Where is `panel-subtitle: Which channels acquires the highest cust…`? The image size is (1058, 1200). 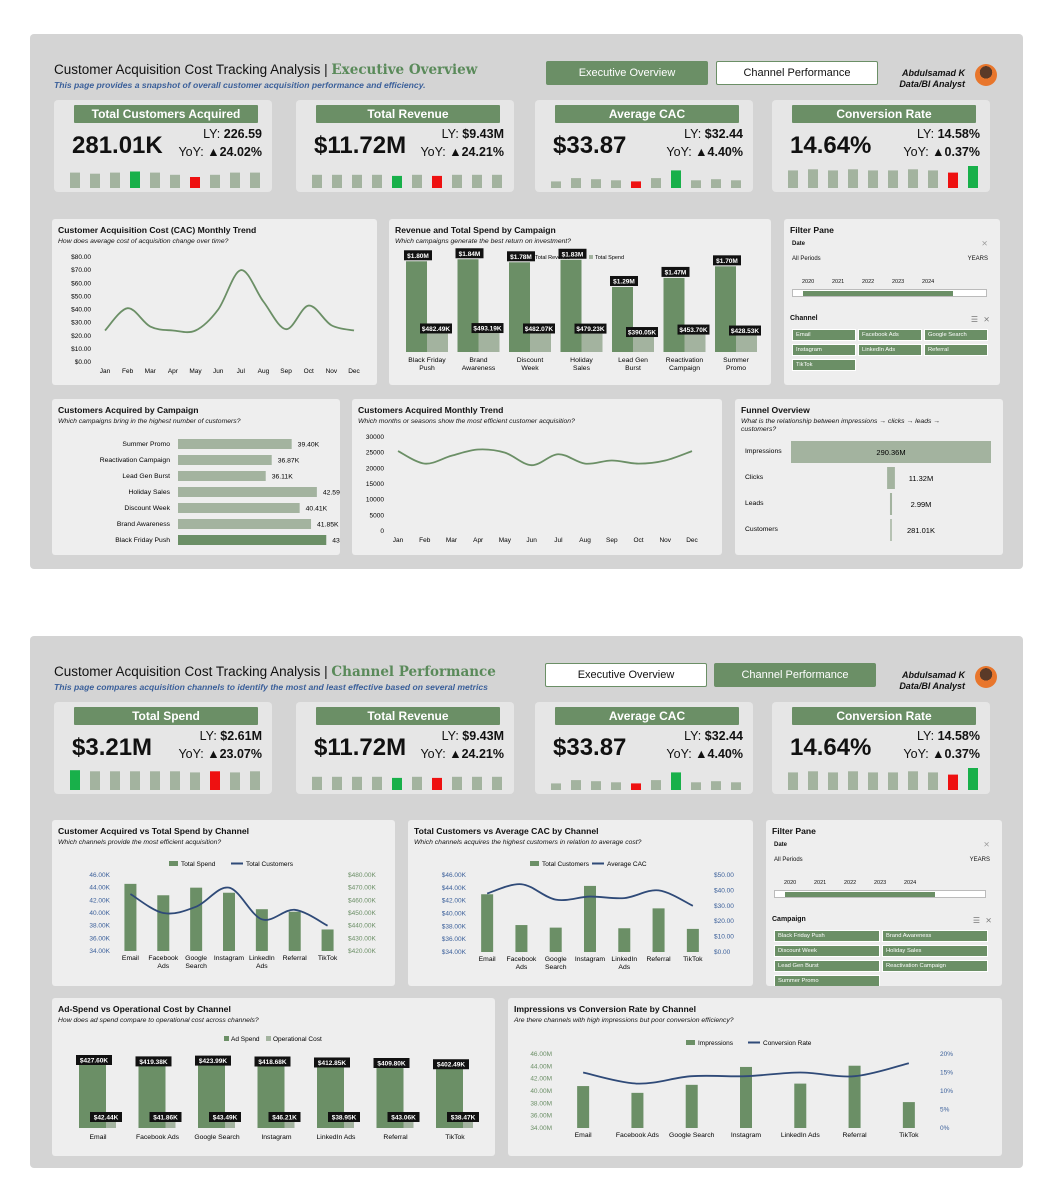 panel-subtitle: Which channels acquires the highest cust… is located at coordinates (528, 842).